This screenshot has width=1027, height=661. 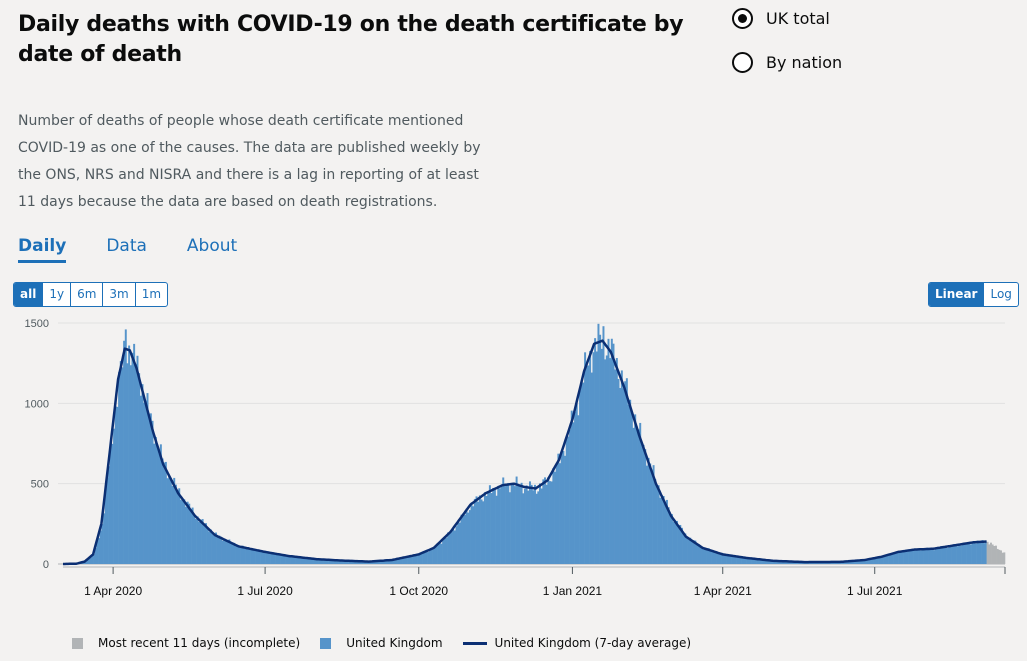 I want to click on radio-by-nation: By nation, so click(x=787, y=62).